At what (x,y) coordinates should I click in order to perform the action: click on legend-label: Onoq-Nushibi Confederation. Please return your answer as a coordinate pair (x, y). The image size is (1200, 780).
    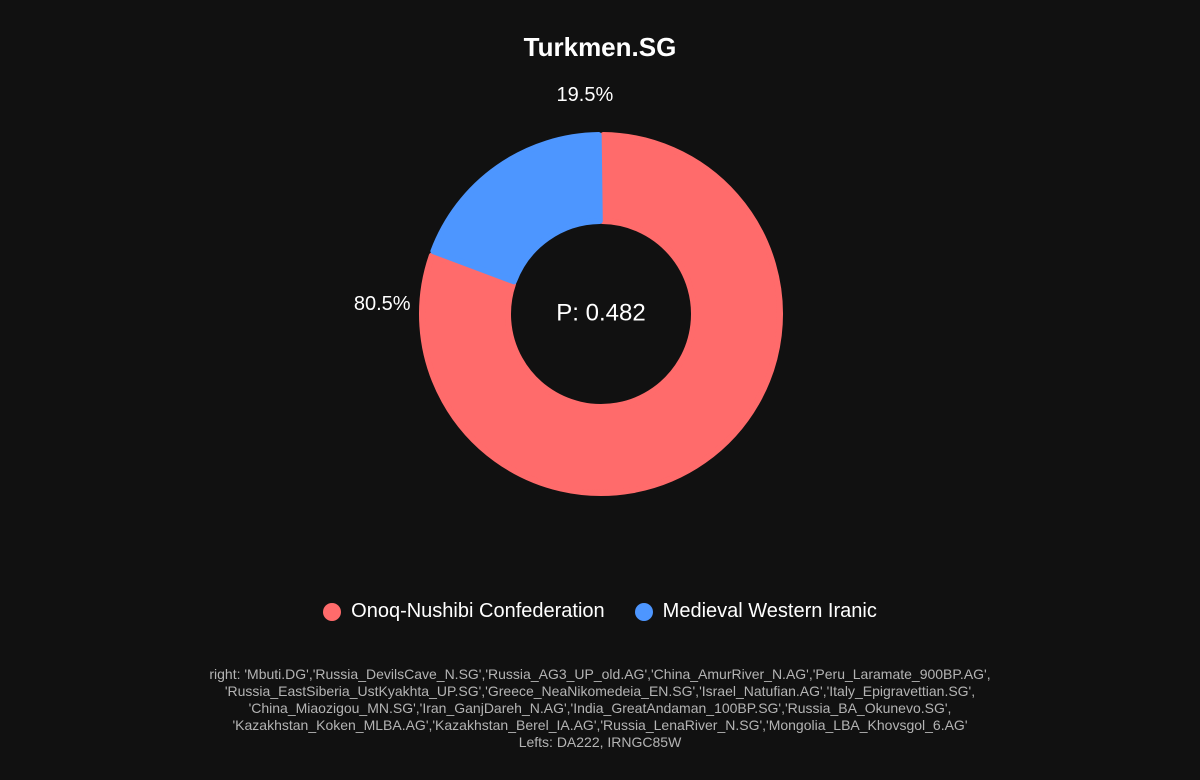
    Looking at the image, I should click on (478, 611).